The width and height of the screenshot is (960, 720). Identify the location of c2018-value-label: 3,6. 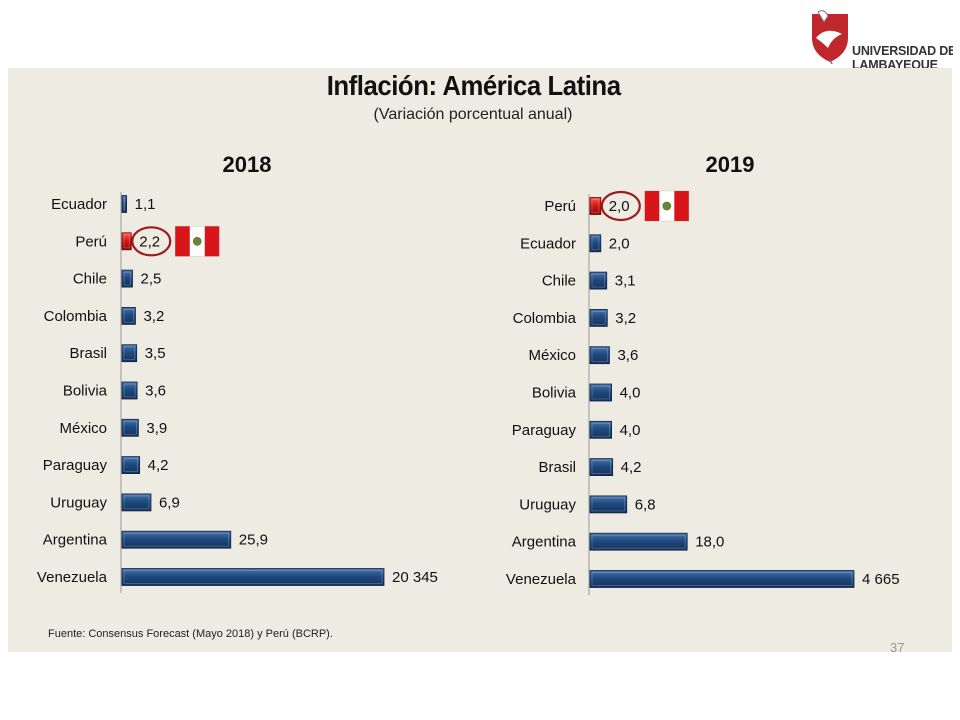
(155, 391).